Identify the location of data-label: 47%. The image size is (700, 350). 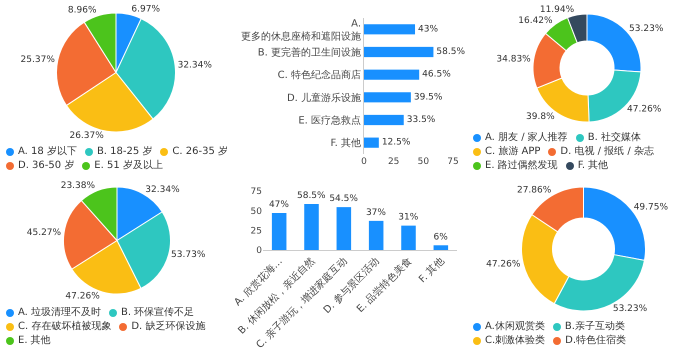
(279, 205).